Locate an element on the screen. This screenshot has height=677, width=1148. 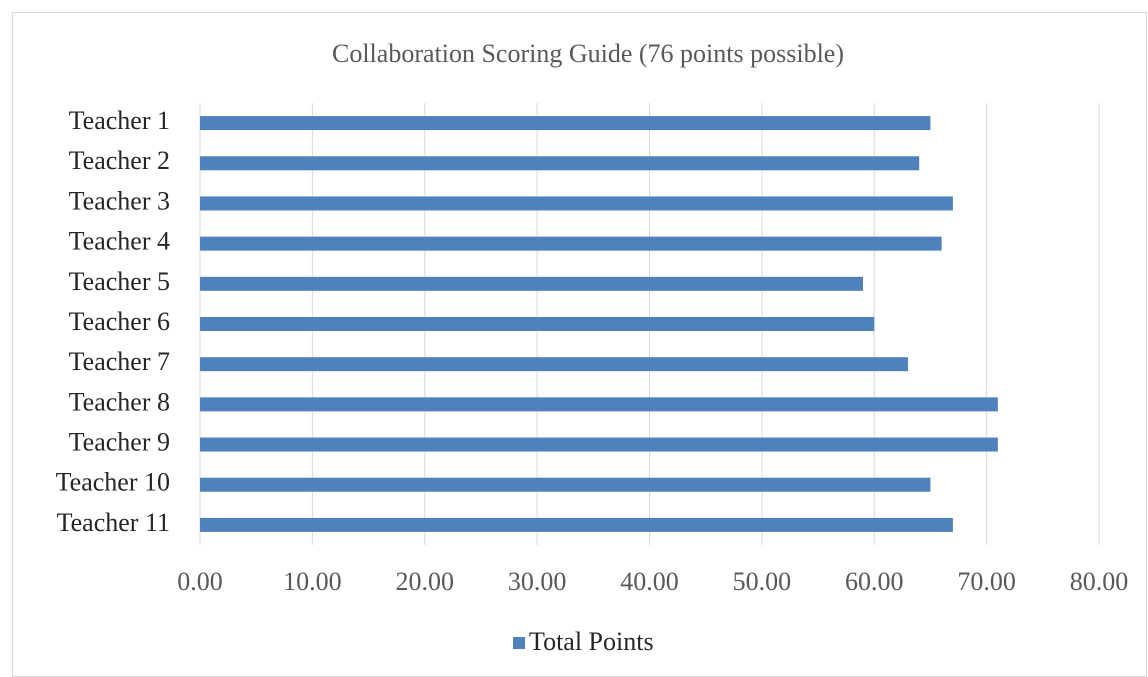
y-tick-label: Teacher 9 is located at coordinates (119, 442).